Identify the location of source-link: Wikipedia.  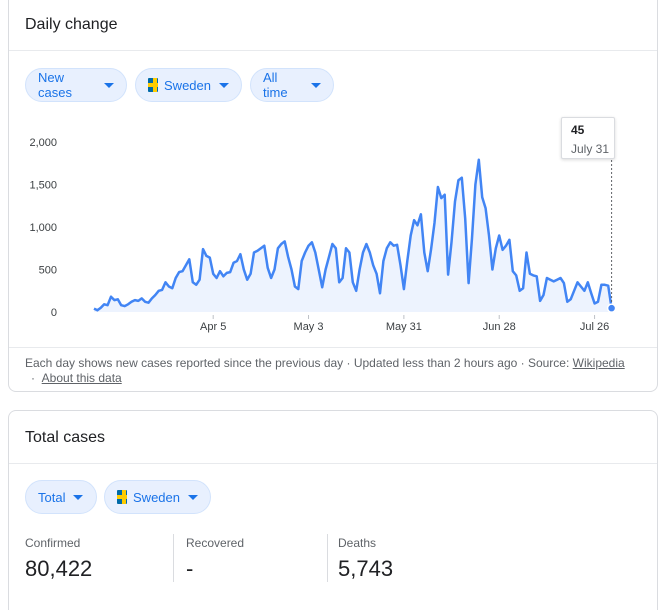
(598, 363).